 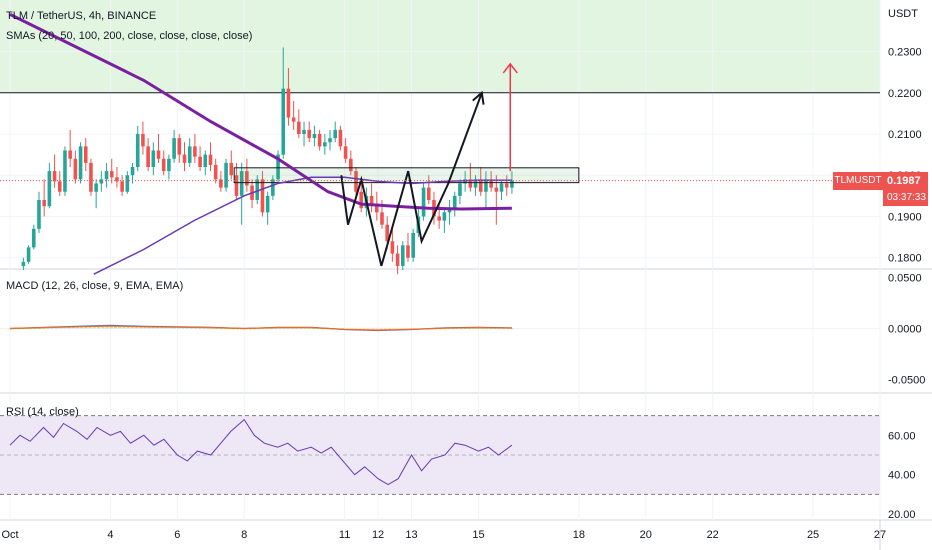 I want to click on rsi-legend: RSI (14, close), so click(x=42, y=412).